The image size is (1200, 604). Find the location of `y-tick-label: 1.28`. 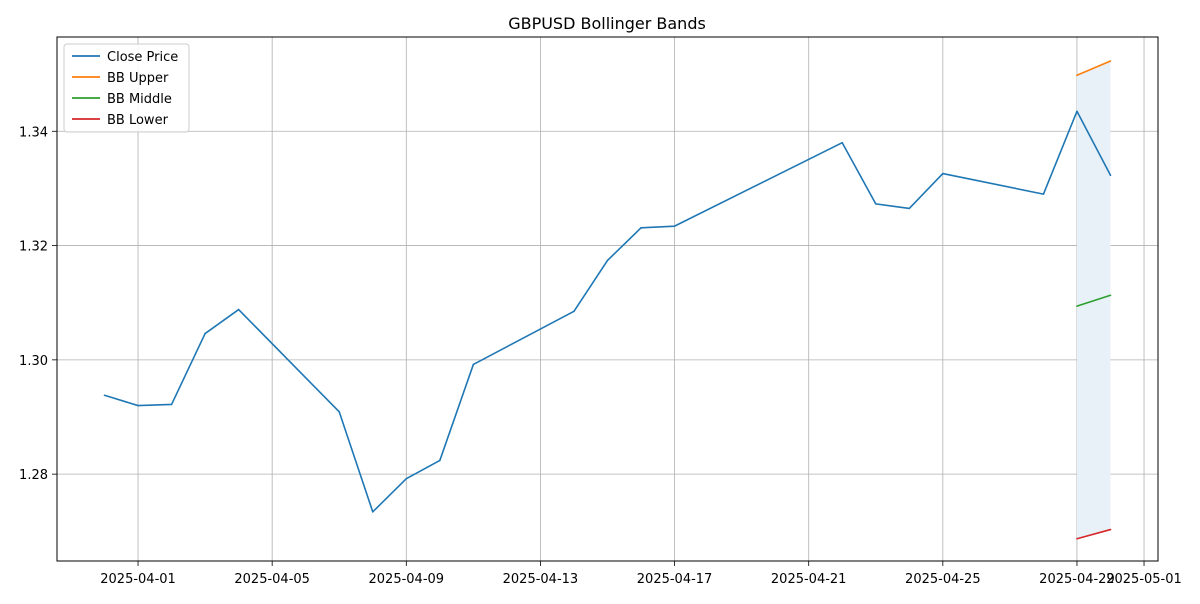

y-tick-label: 1.28 is located at coordinates (33, 475).